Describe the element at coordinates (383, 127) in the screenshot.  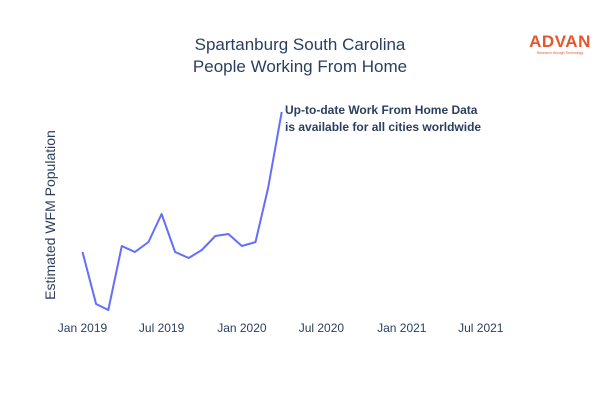
I see `annotation-line-2: is available for all cities worldwide` at that location.